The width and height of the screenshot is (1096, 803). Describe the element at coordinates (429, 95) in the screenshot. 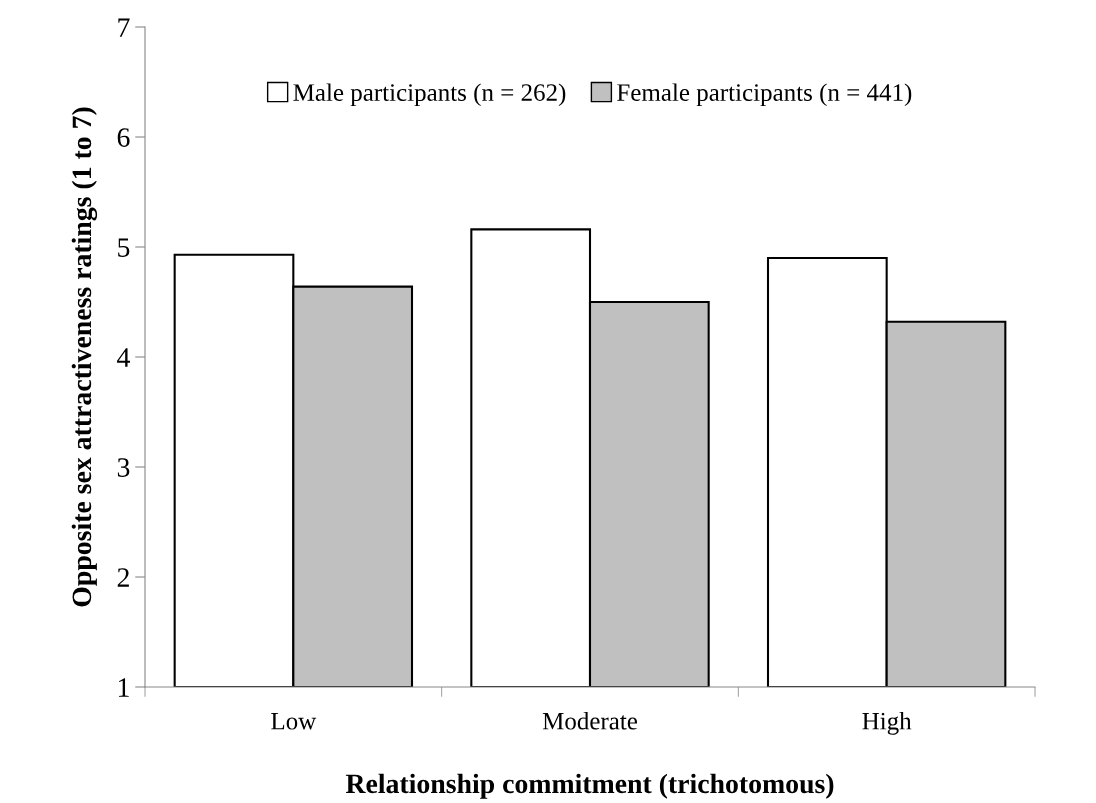

I see `legend-label: Male participants (n = 262)` at that location.